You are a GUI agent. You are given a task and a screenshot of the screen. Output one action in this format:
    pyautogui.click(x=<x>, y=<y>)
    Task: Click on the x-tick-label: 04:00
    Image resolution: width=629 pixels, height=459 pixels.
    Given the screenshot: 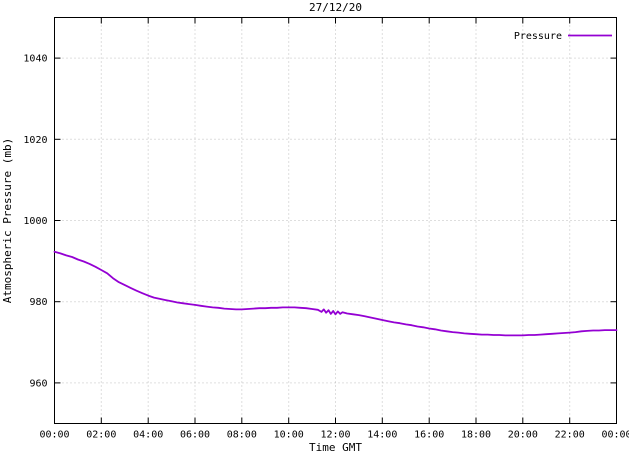 What is the action you would take?
    pyautogui.click(x=148, y=435)
    